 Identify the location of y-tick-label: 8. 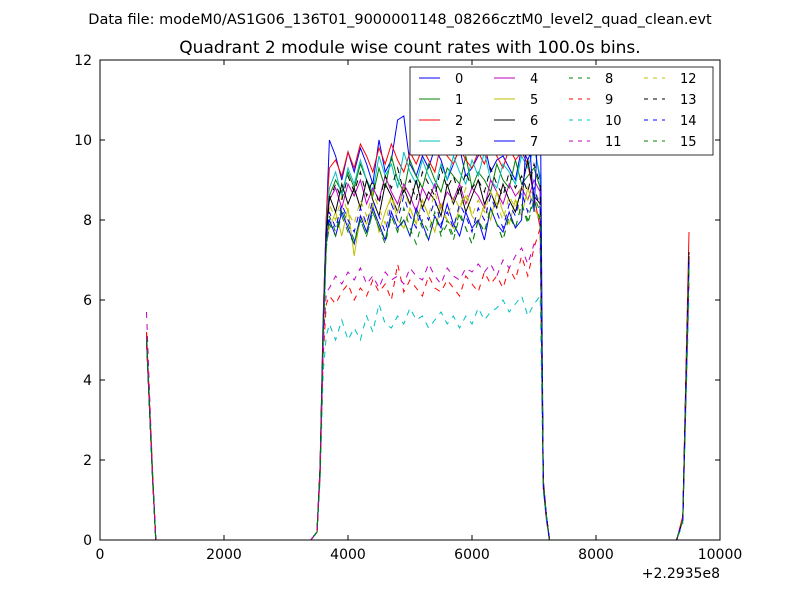
(87, 221).